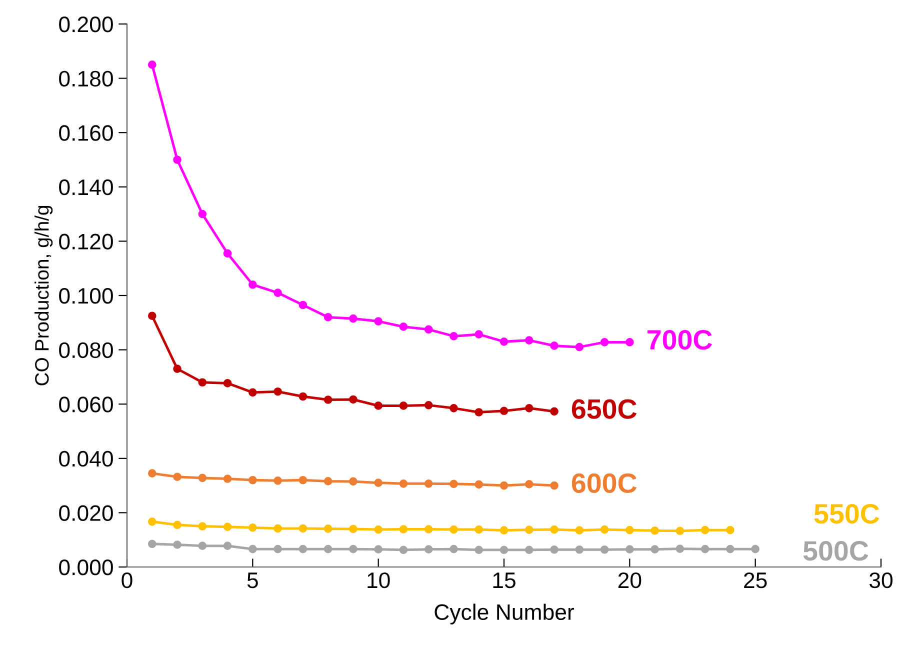  Describe the element at coordinates (379, 580) in the screenshot. I see `x-tick-label: 10` at that location.